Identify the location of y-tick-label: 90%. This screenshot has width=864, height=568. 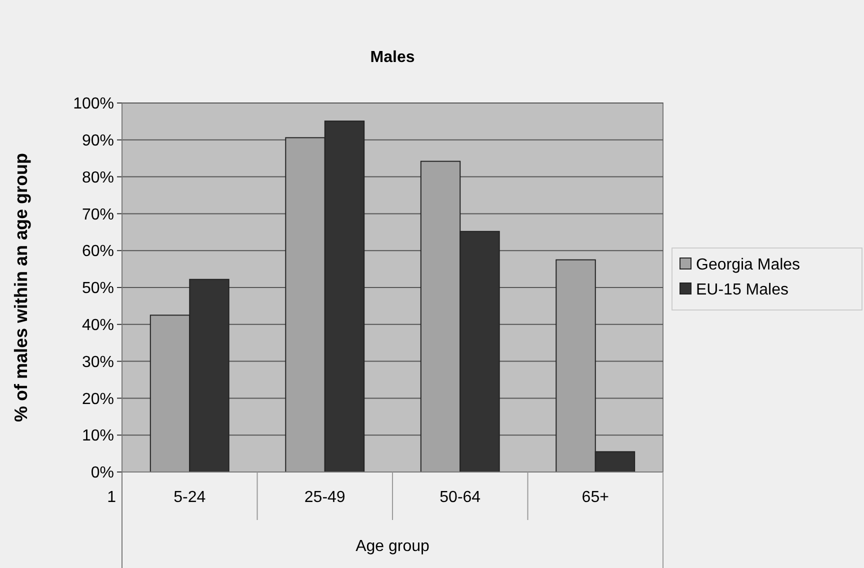
(98, 141).